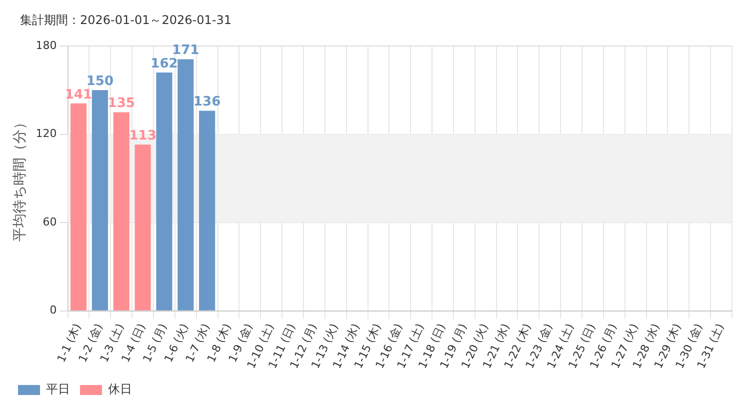 The width and height of the screenshot is (750, 410). Describe the element at coordinates (58, 389) in the screenshot. I see `legend-label: 平日` at that location.